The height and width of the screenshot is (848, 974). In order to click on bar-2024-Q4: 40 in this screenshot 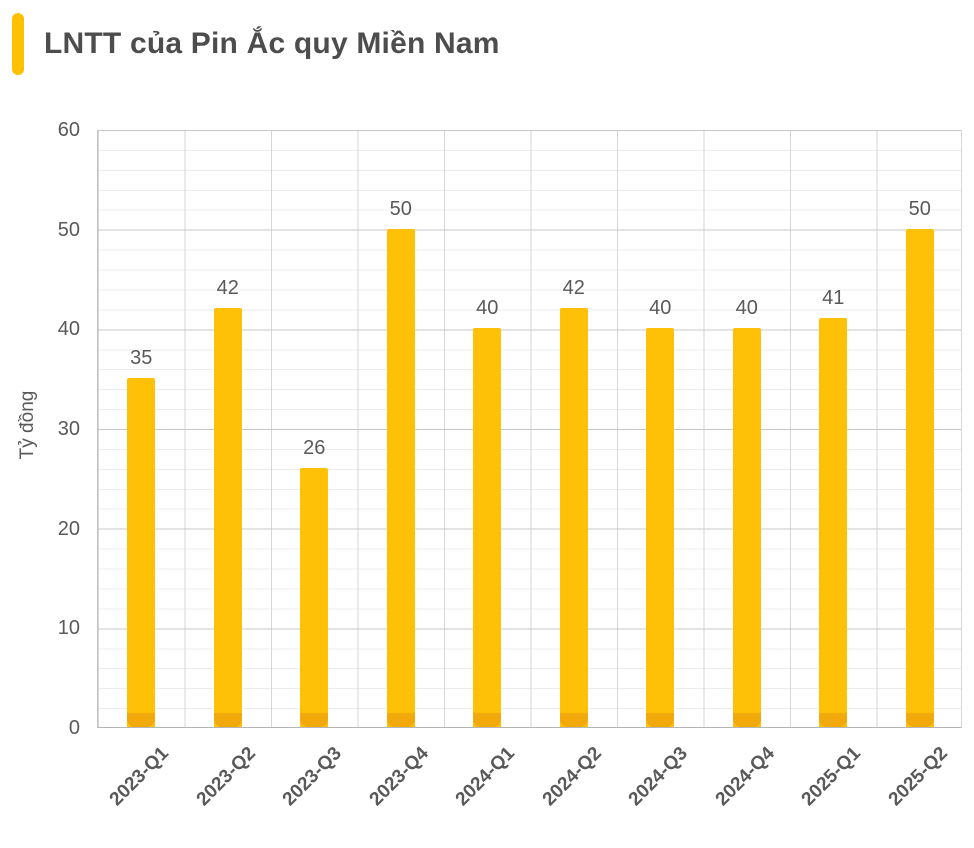, I will do `click(746, 512)`.